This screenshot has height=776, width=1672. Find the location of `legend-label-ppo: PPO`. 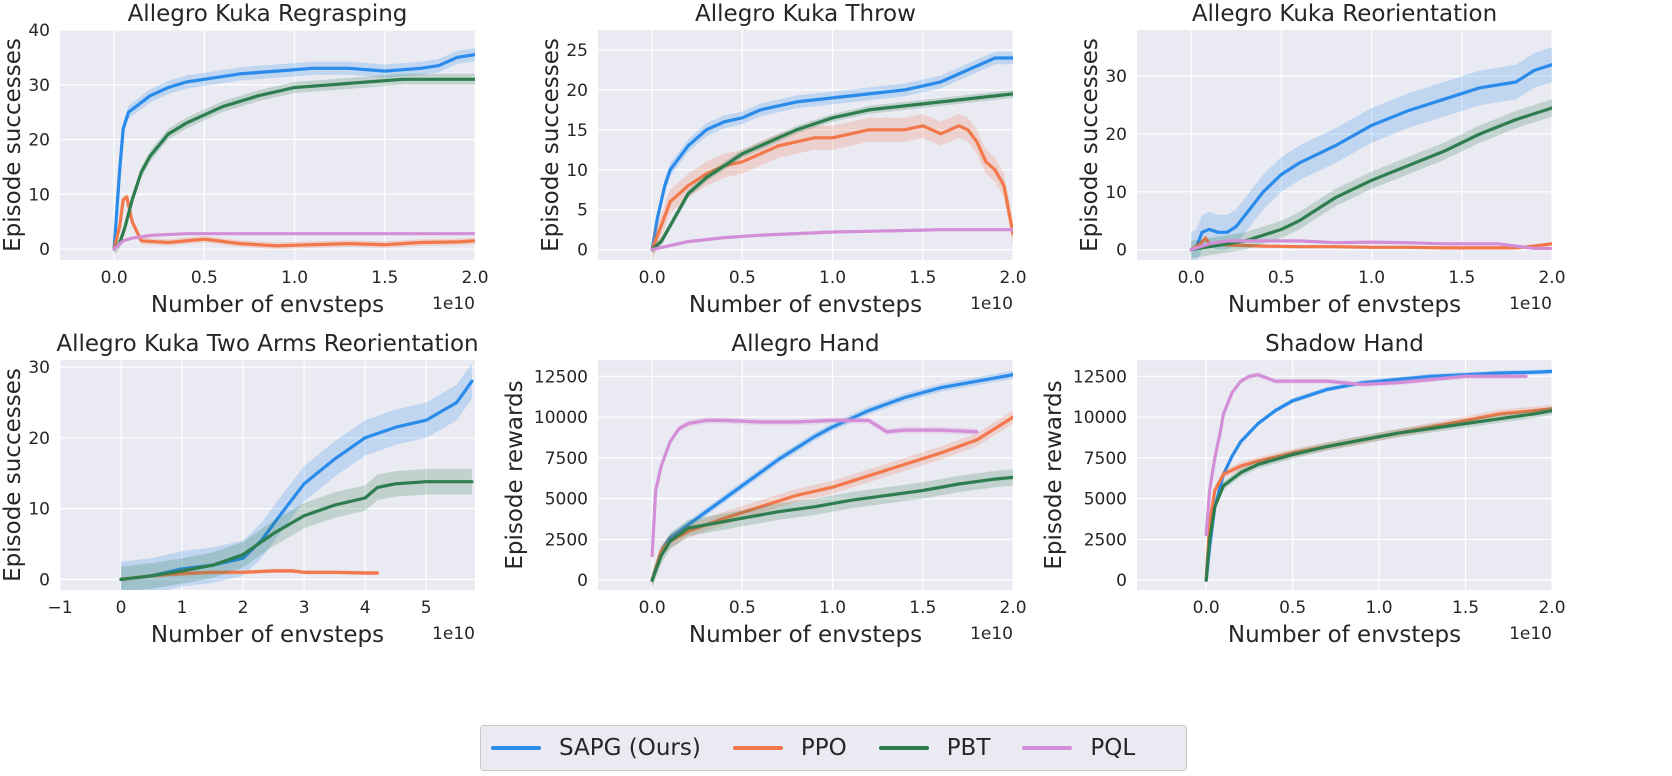

legend-label-ppo: PPO is located at coordinates (823, 748).